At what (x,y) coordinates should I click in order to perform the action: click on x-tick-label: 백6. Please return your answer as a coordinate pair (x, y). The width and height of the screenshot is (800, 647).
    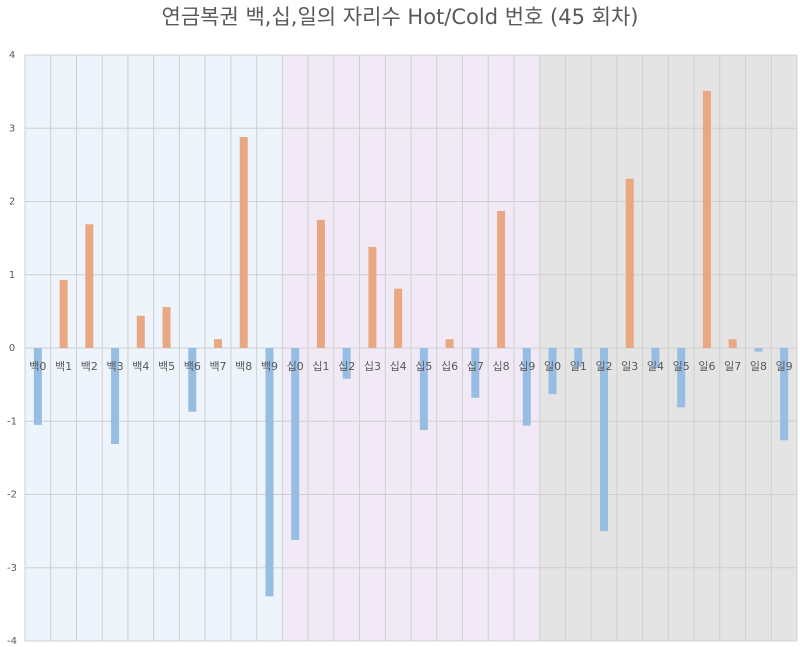
    Looking at the image, I should click on (192, 366).